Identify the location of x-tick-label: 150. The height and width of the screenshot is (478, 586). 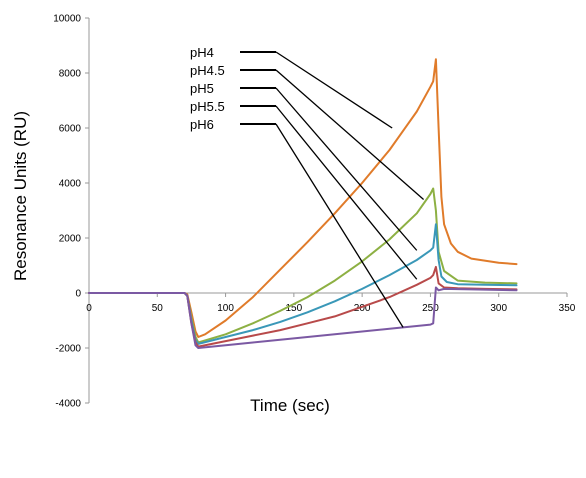
(294, 308).